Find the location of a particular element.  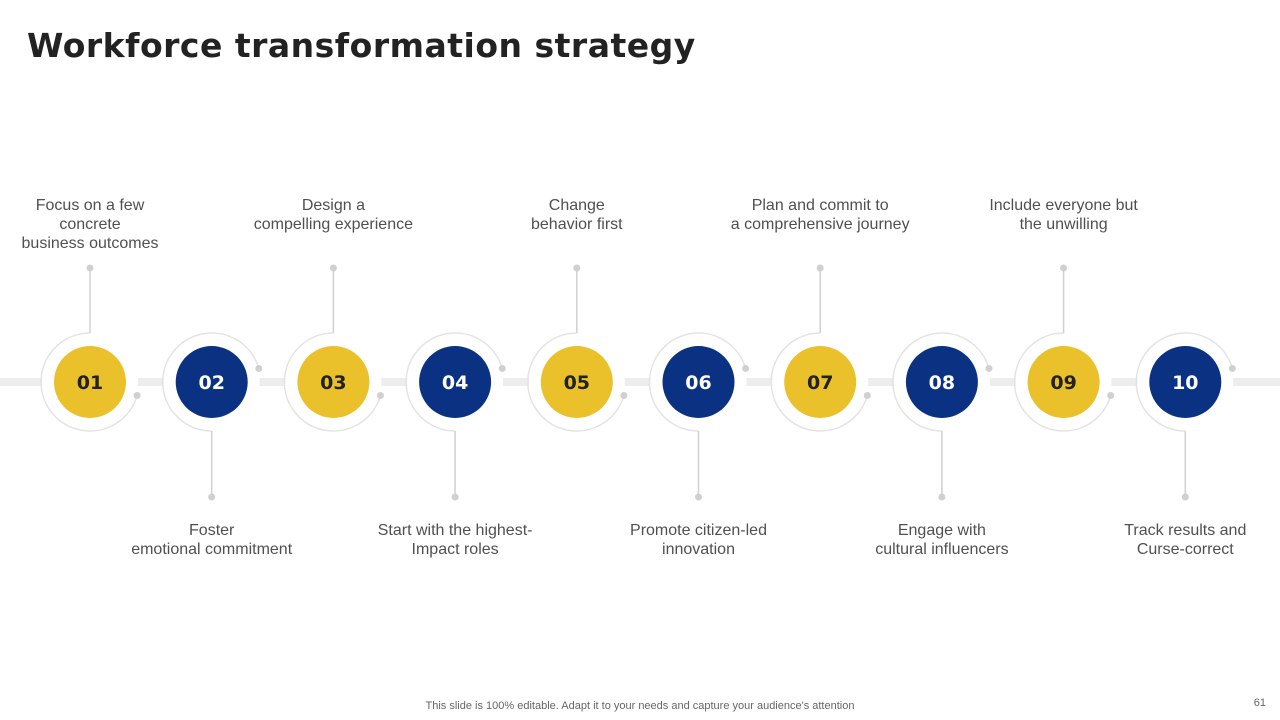

step-10: 10 is located at coordinates (1185, 416).